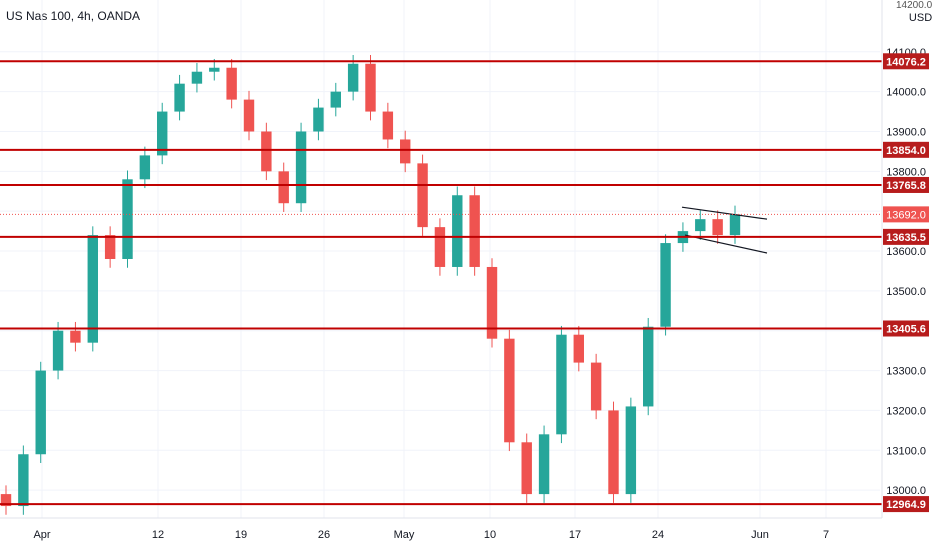 Image resolution: width=932 pixels, height=550 pixels. Describe the element at coordinates (906, 451) in the screenshot. I see `y-tick-label: 13100.0` at that location.